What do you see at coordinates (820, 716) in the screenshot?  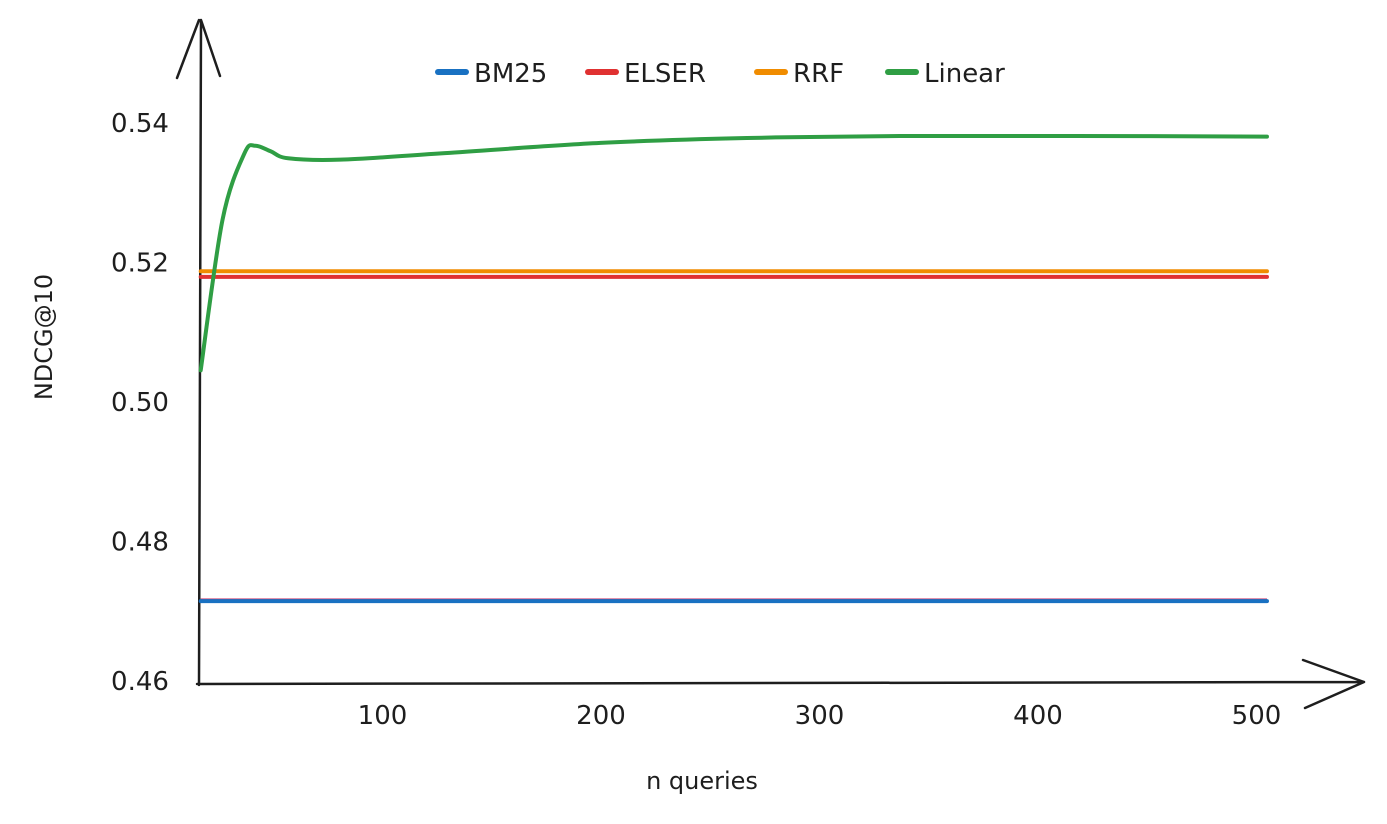 I see `x-tick-label: 300` at bounding box center [820, 716].